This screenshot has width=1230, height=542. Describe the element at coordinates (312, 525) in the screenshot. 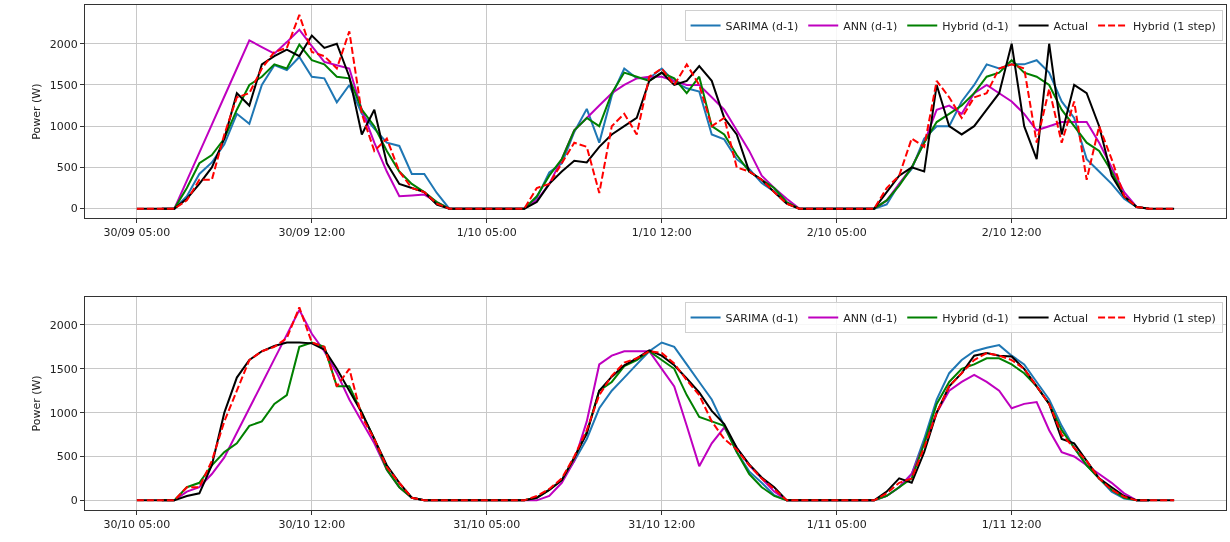

I see `x-tick-label: 30/10 12:00` at that location.